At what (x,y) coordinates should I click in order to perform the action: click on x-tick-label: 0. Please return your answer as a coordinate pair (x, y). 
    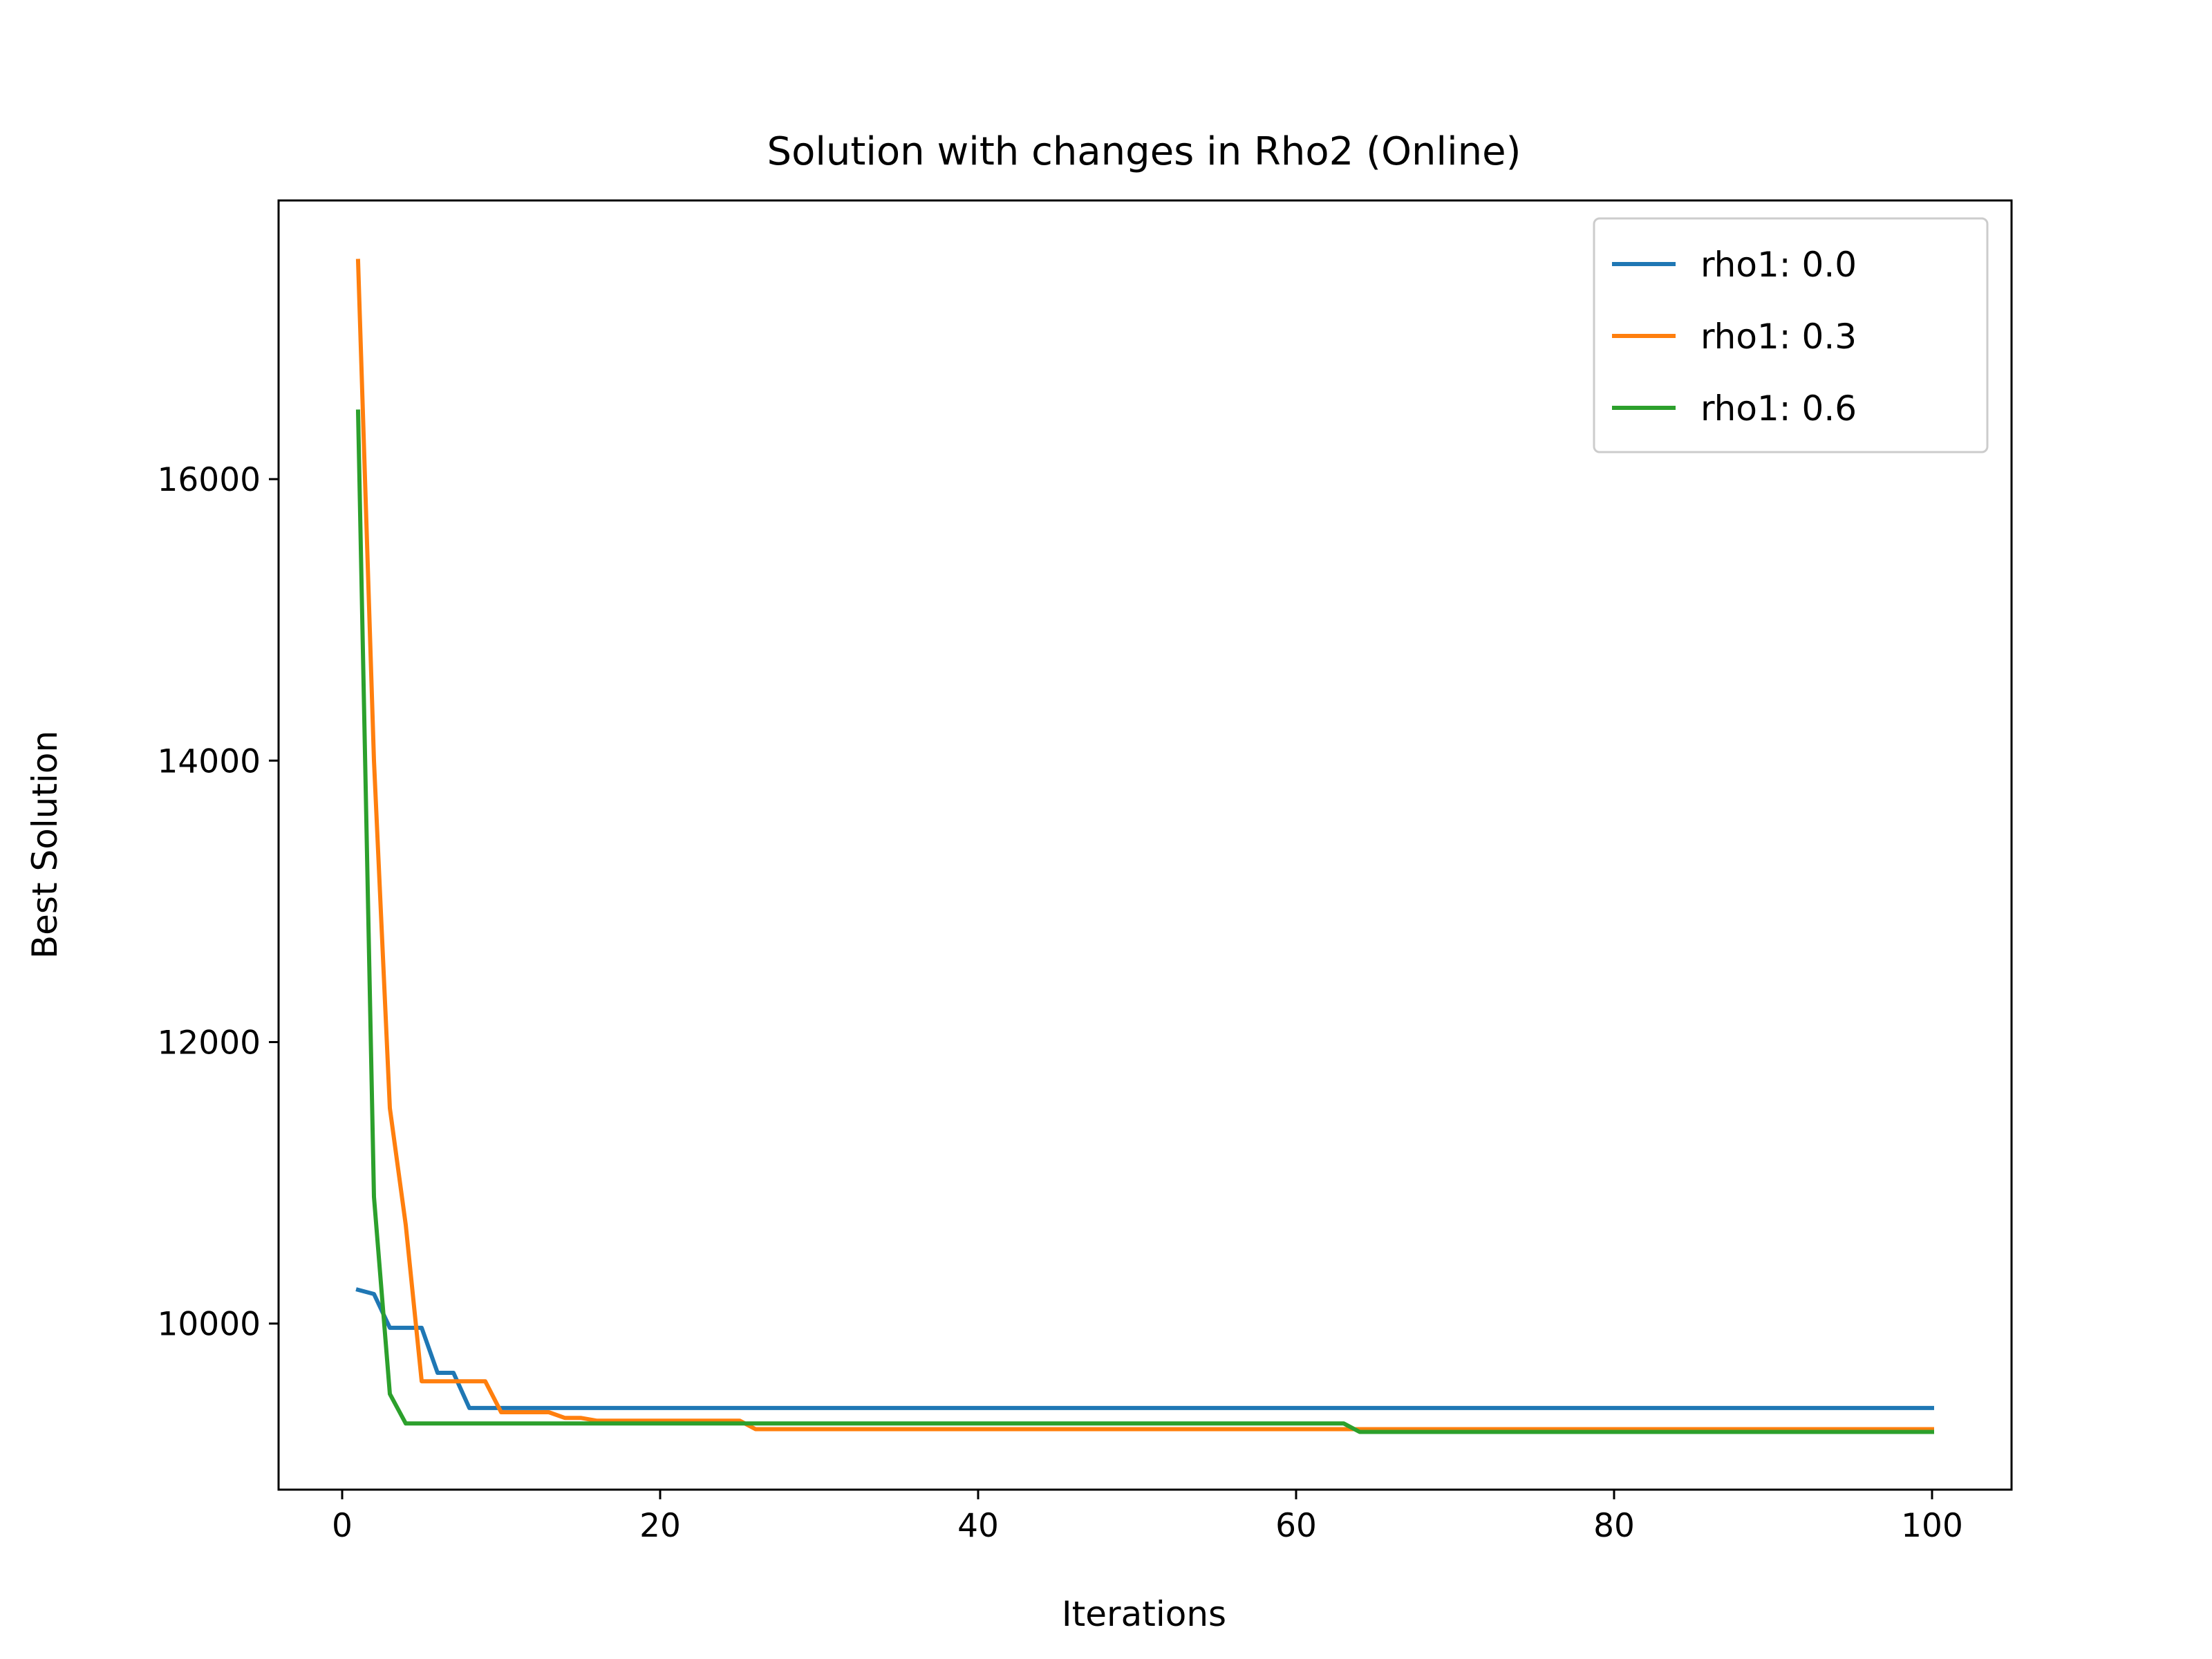
    Looking at the image, I should click on (342, 1526).